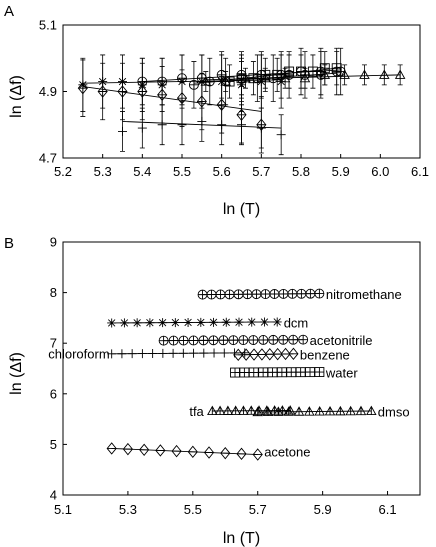 The width and height of the screenshot is (436, 547). Describe the element at coordinates (265, 340) in the screenshot. I see `series-acetonitrile: acetonitrile` at that location.